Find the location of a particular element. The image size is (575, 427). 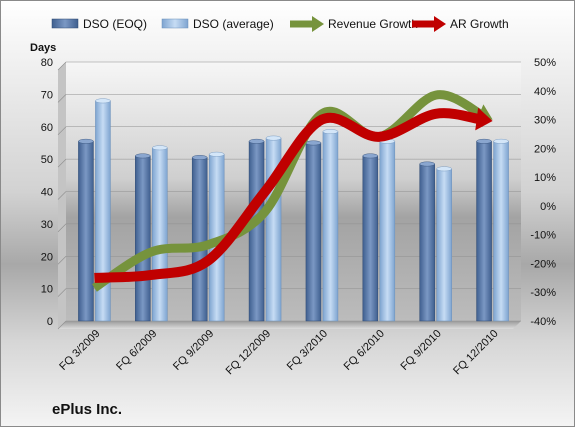

legend-item: Revenue Growth is located at coordinates (354, 24).